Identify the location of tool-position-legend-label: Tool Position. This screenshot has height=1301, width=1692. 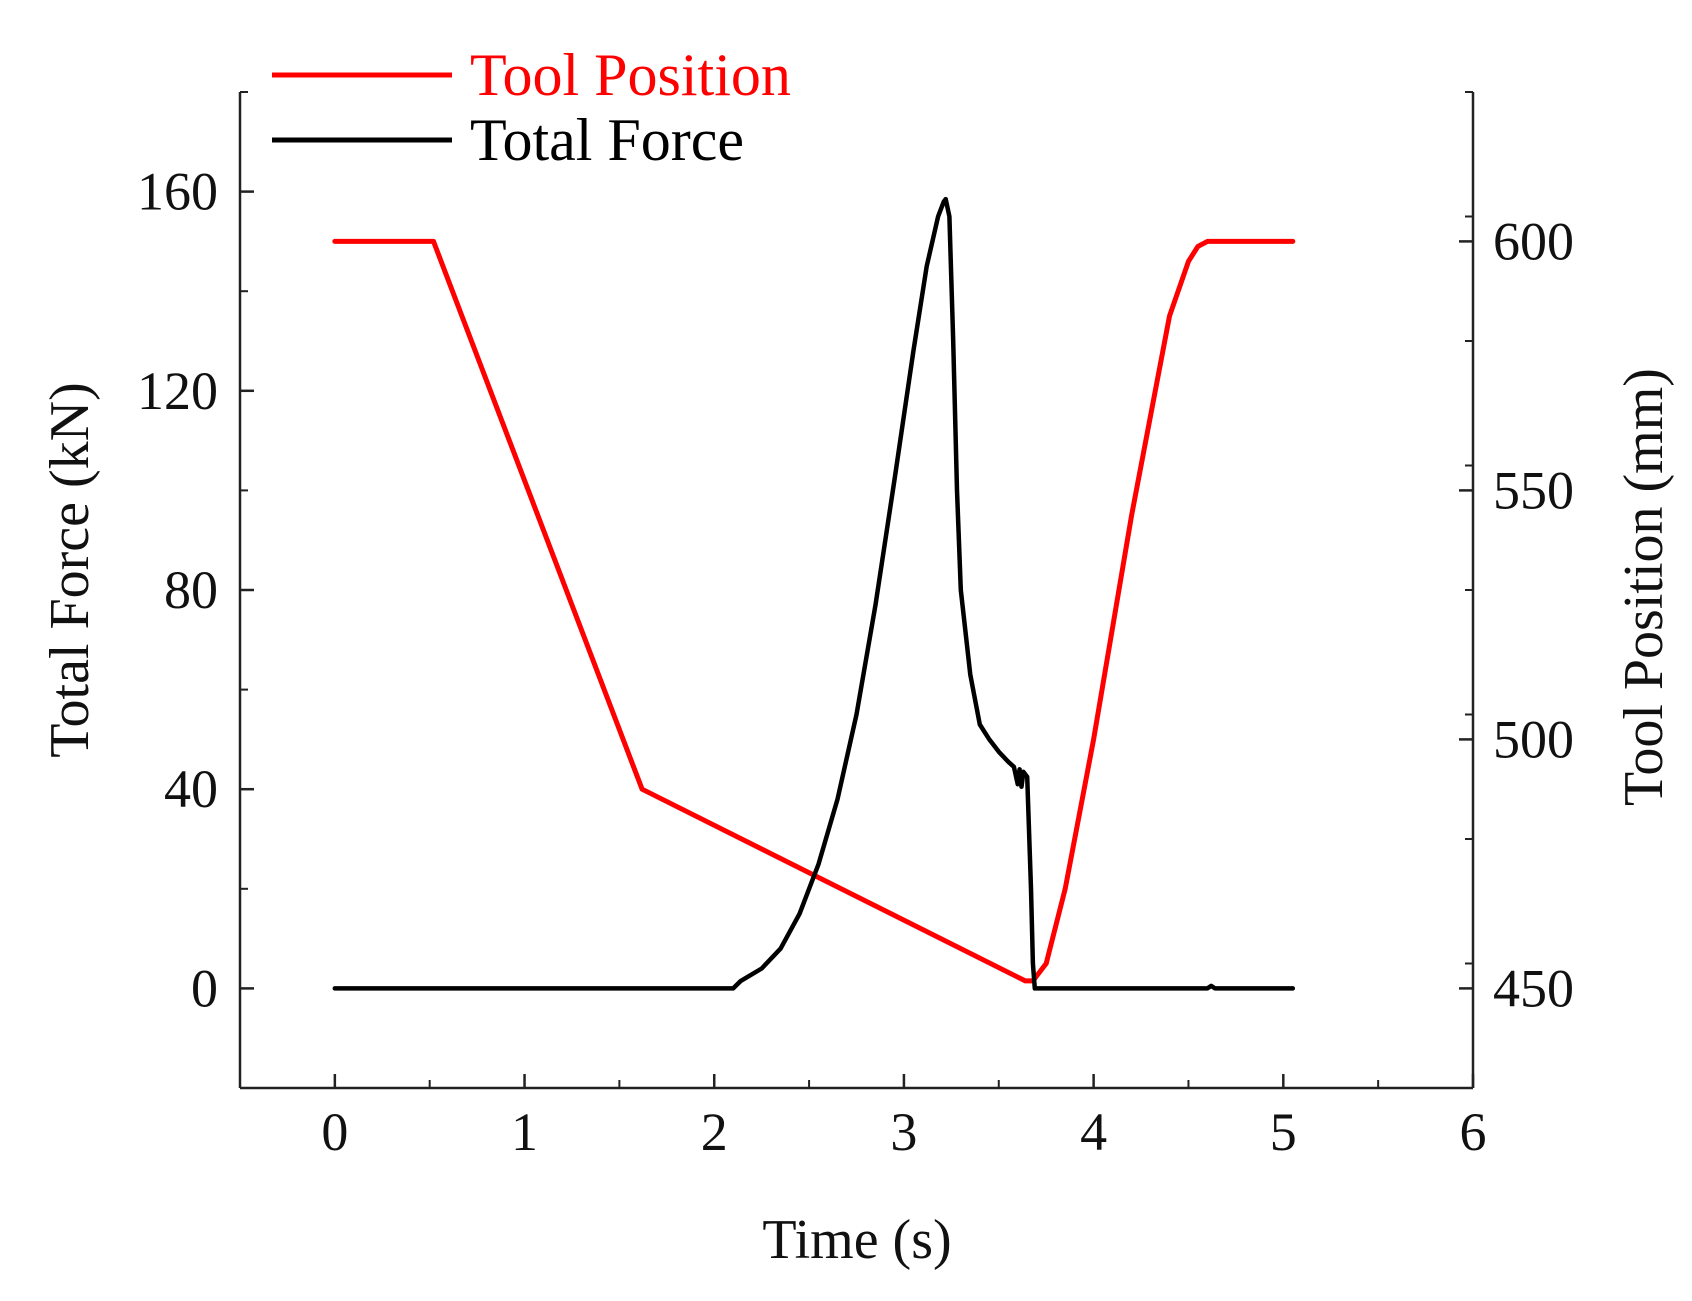
(630, 75).